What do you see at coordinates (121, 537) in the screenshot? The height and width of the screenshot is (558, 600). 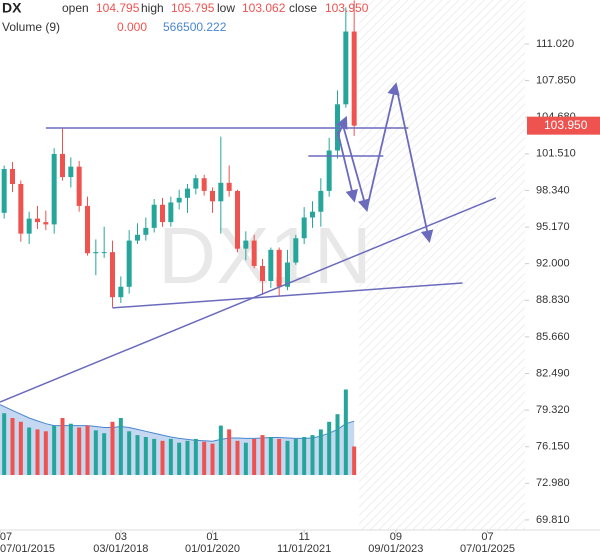 I see `x-tick-label: 03` at bounding box center [121, 537].